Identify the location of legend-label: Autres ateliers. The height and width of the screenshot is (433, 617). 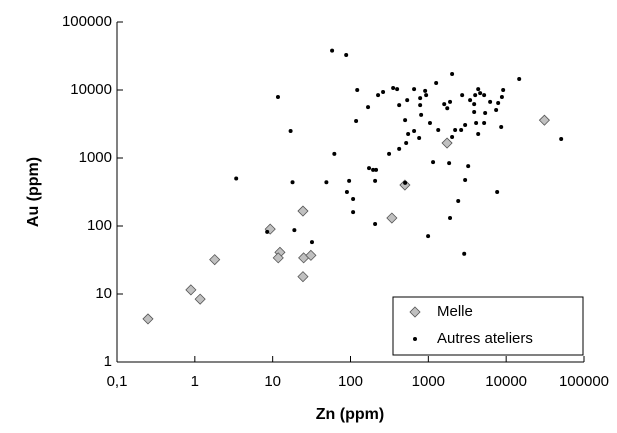
(485, 338).